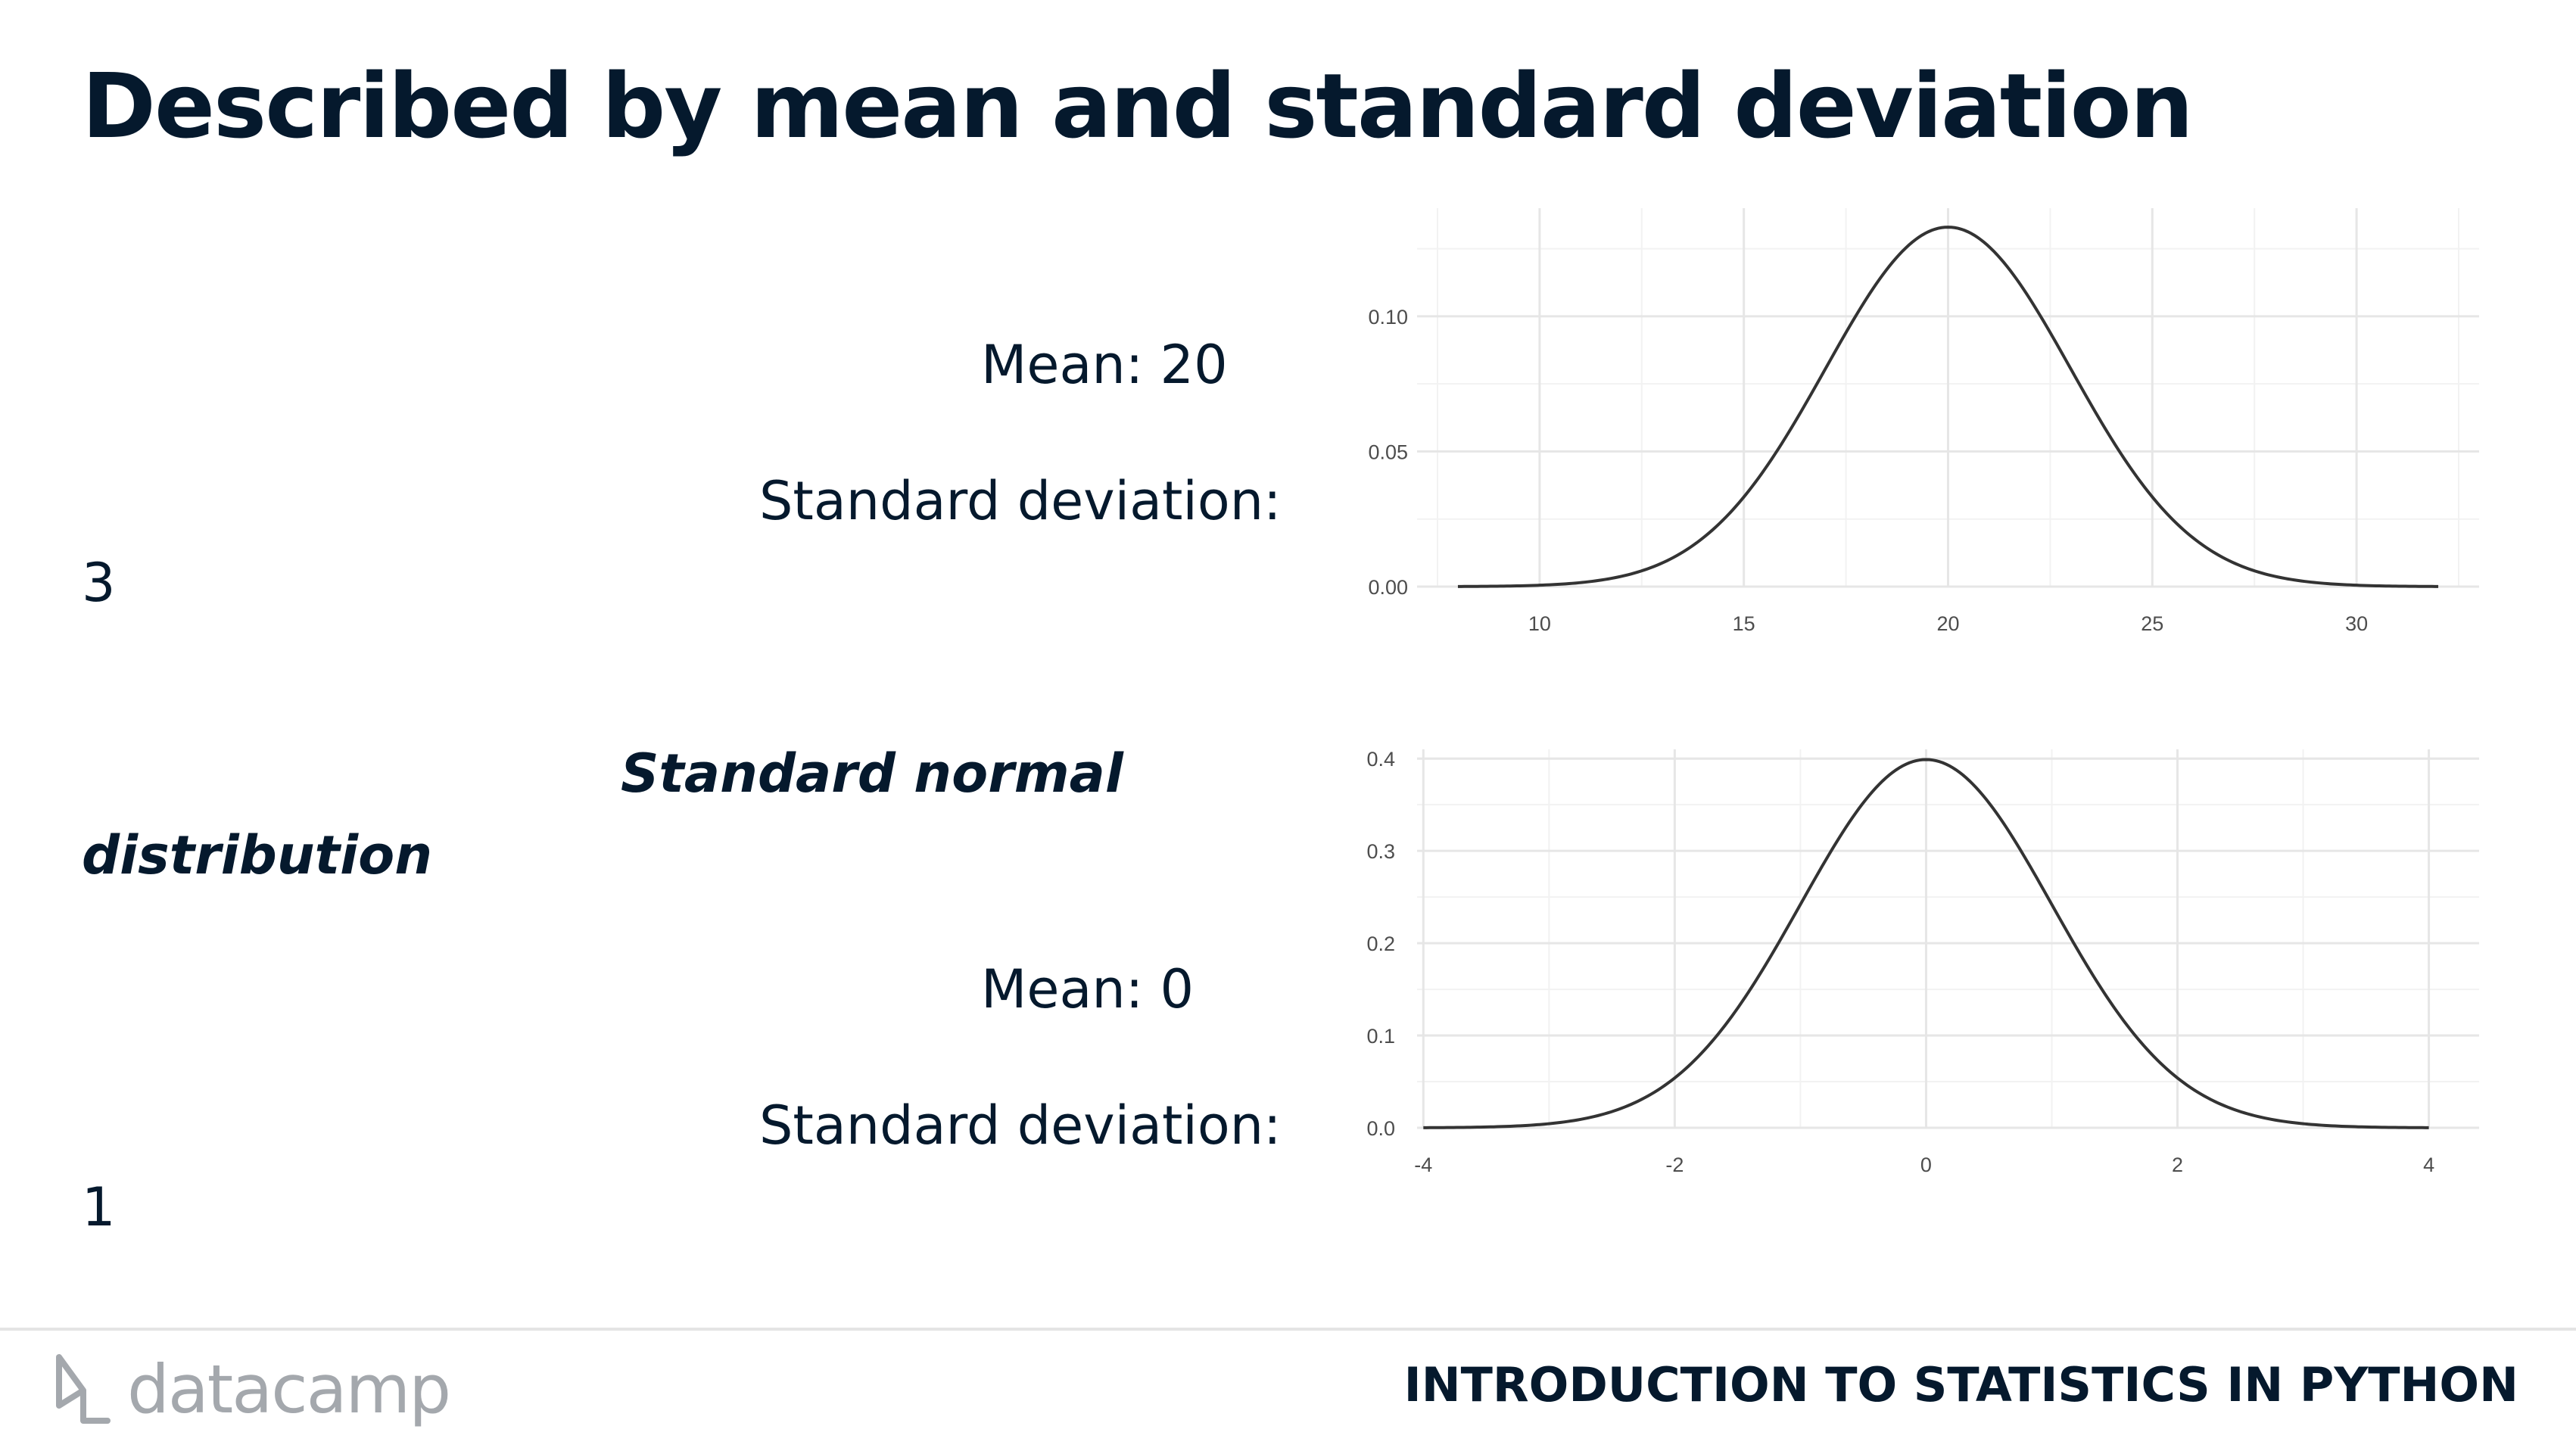  Describe the element at coordinates (2428, 1165) in the screenshot. I see `x-tick-label: 4` at that location.